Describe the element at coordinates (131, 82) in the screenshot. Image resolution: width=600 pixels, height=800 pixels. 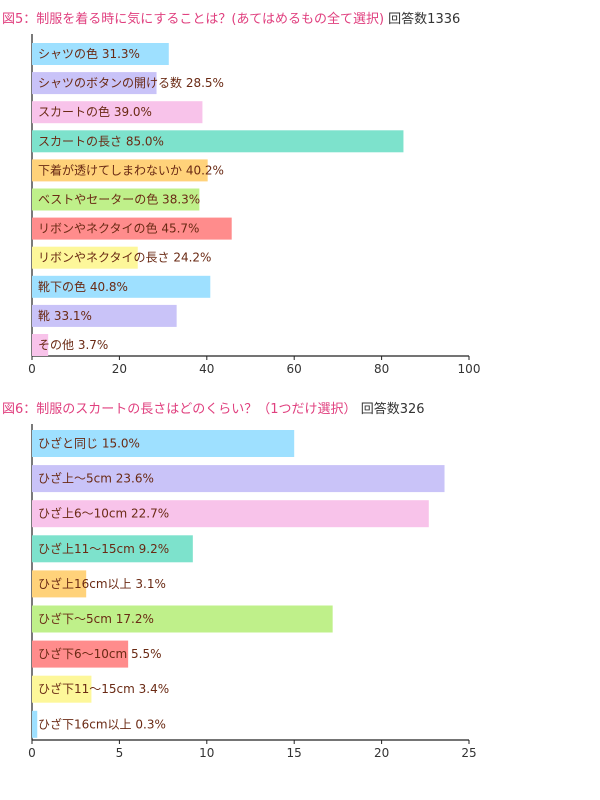
I see `bar-label-1: シャツのボタンの開ける数 28.5%` at that location.